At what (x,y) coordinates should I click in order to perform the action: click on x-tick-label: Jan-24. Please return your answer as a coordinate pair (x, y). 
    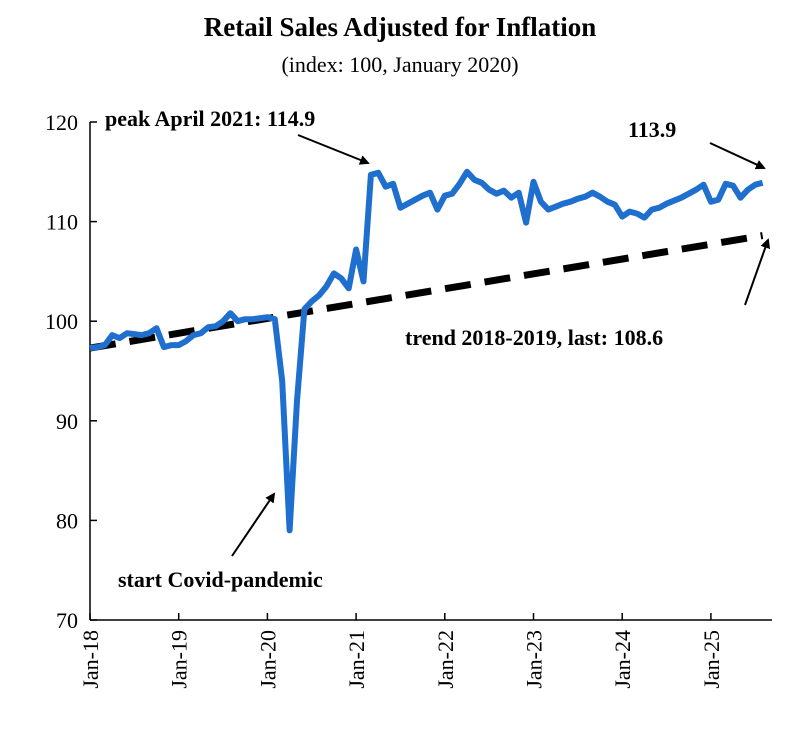
    Looking at the image, I should click on (622, 659).